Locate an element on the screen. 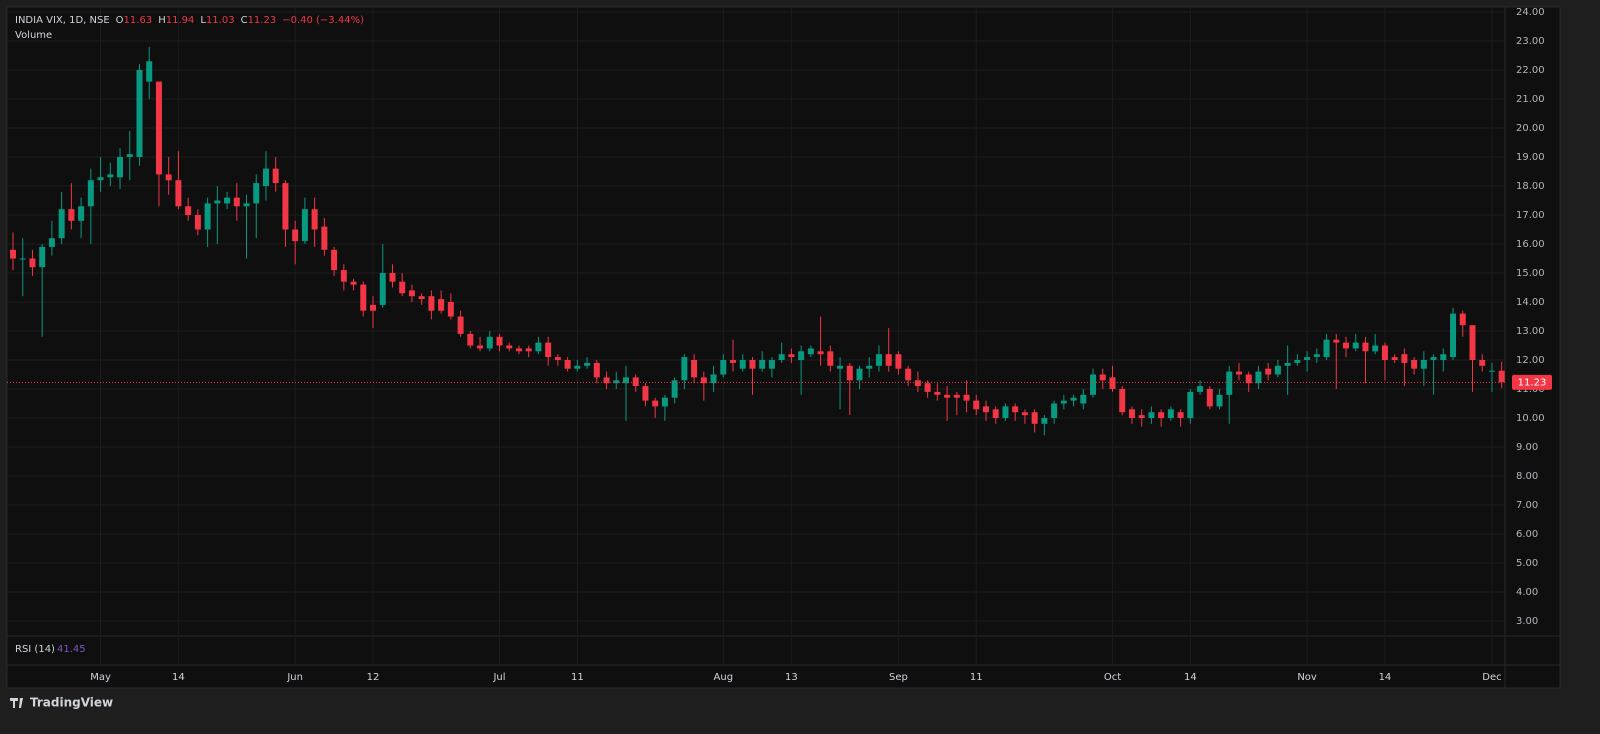 This screenshot has width=1600, height=734. y-tick-label: 23.00 is located at coordinates (1530, 41).